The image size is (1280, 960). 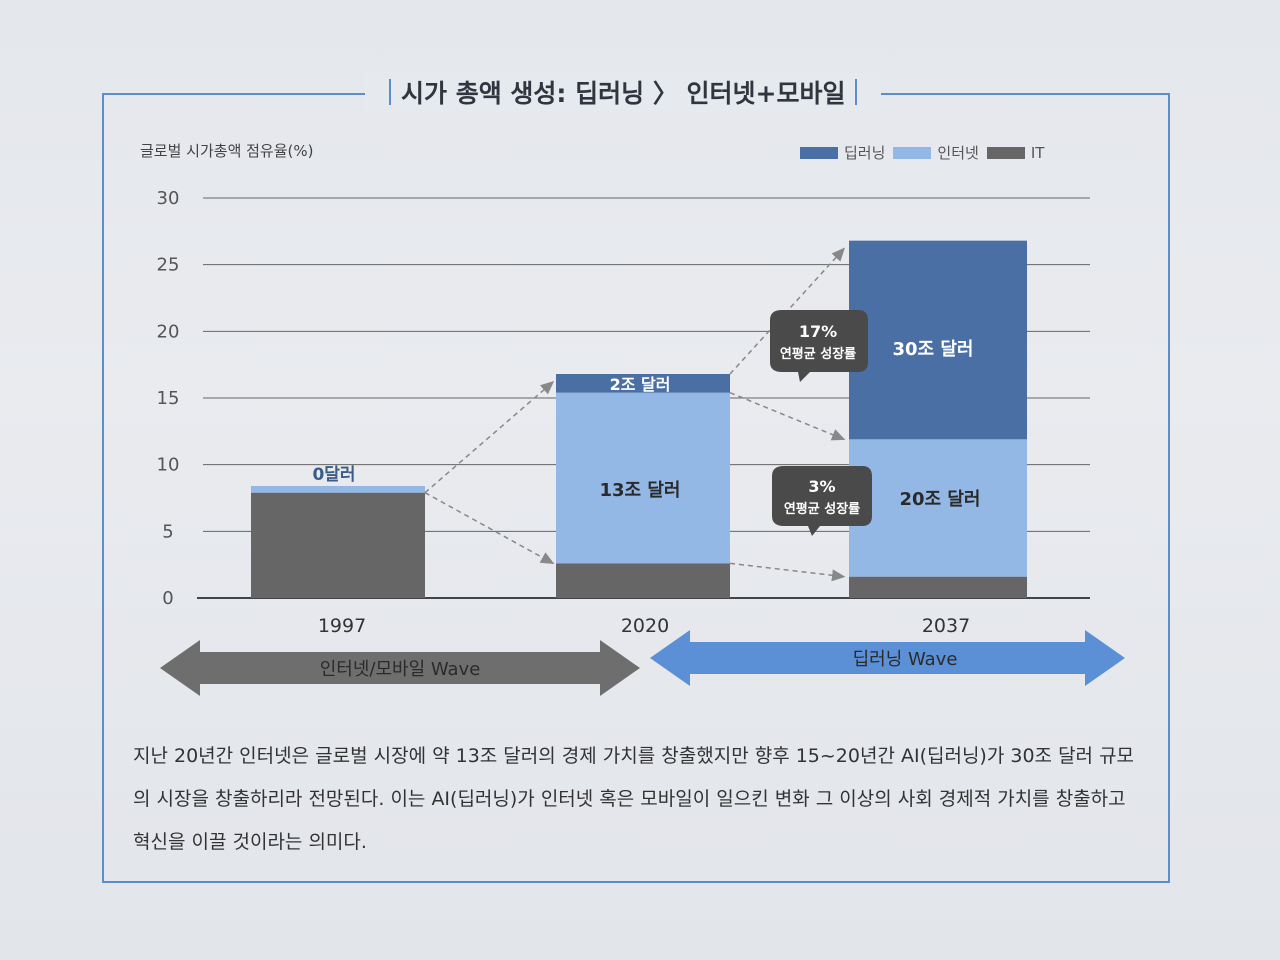 I want to click on arrow-2020-to-2037-internet, so click(x=787, y=416).